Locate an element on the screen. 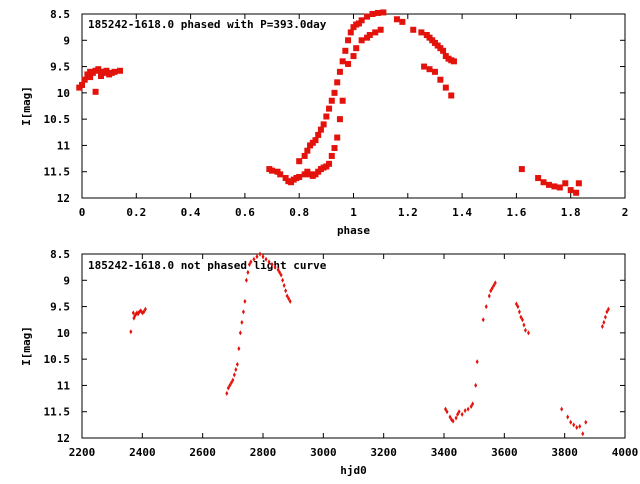 The image size is (640, 484). x-tick-label: 0.8 is located at coordinates (299, 212).